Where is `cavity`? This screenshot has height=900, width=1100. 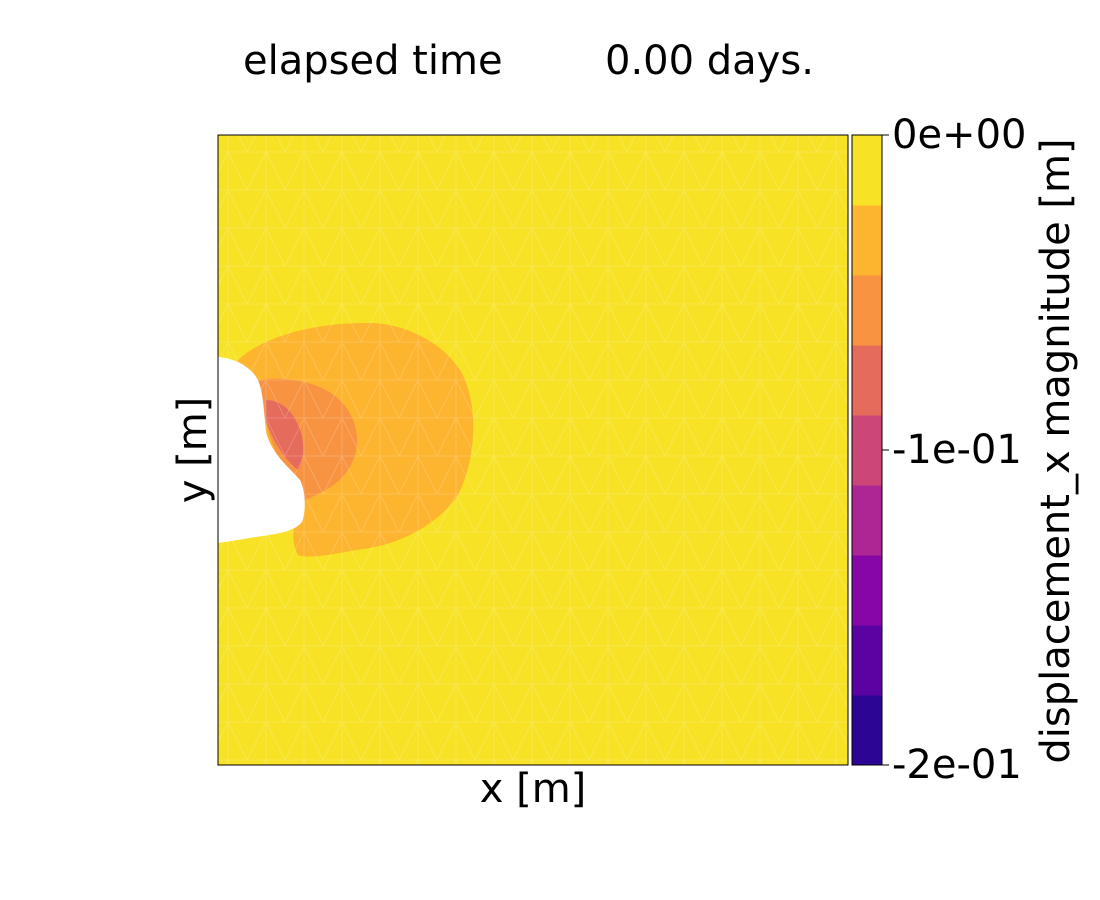
cavity is located at coordinates (261, 450).